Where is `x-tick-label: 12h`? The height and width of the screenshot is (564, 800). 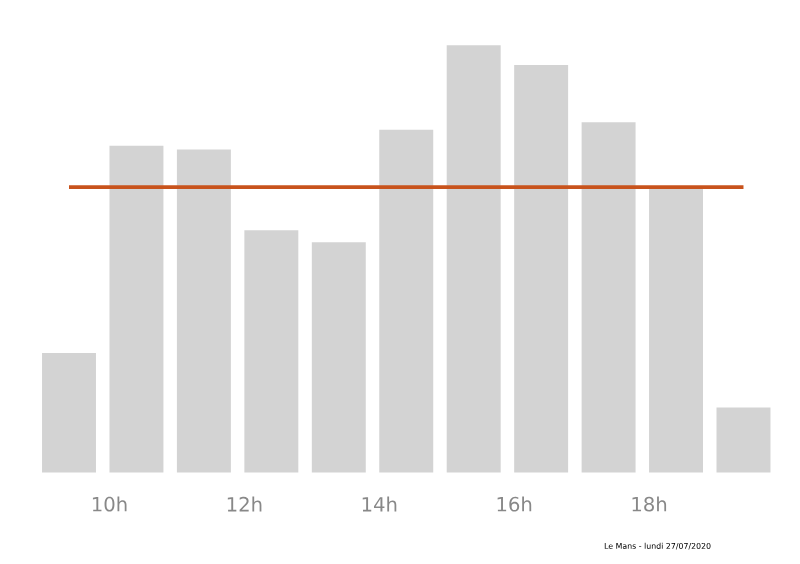 x-tick-label: 12h is located at coordinates (244, 504).